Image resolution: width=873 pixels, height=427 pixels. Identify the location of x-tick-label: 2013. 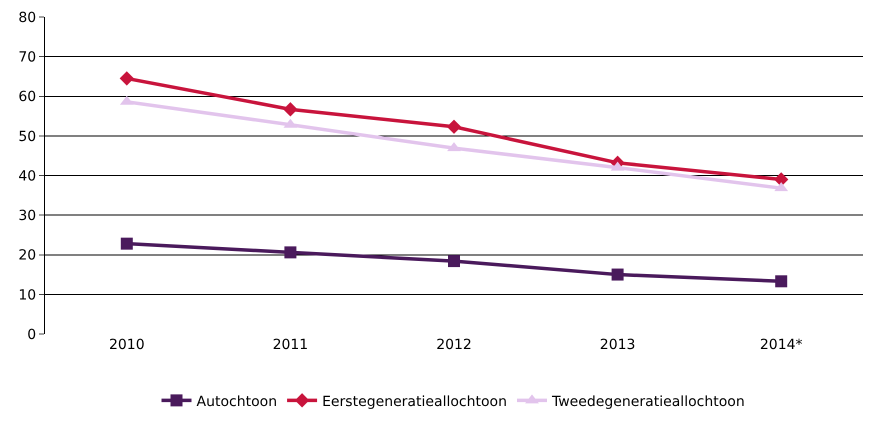
(618, 345).